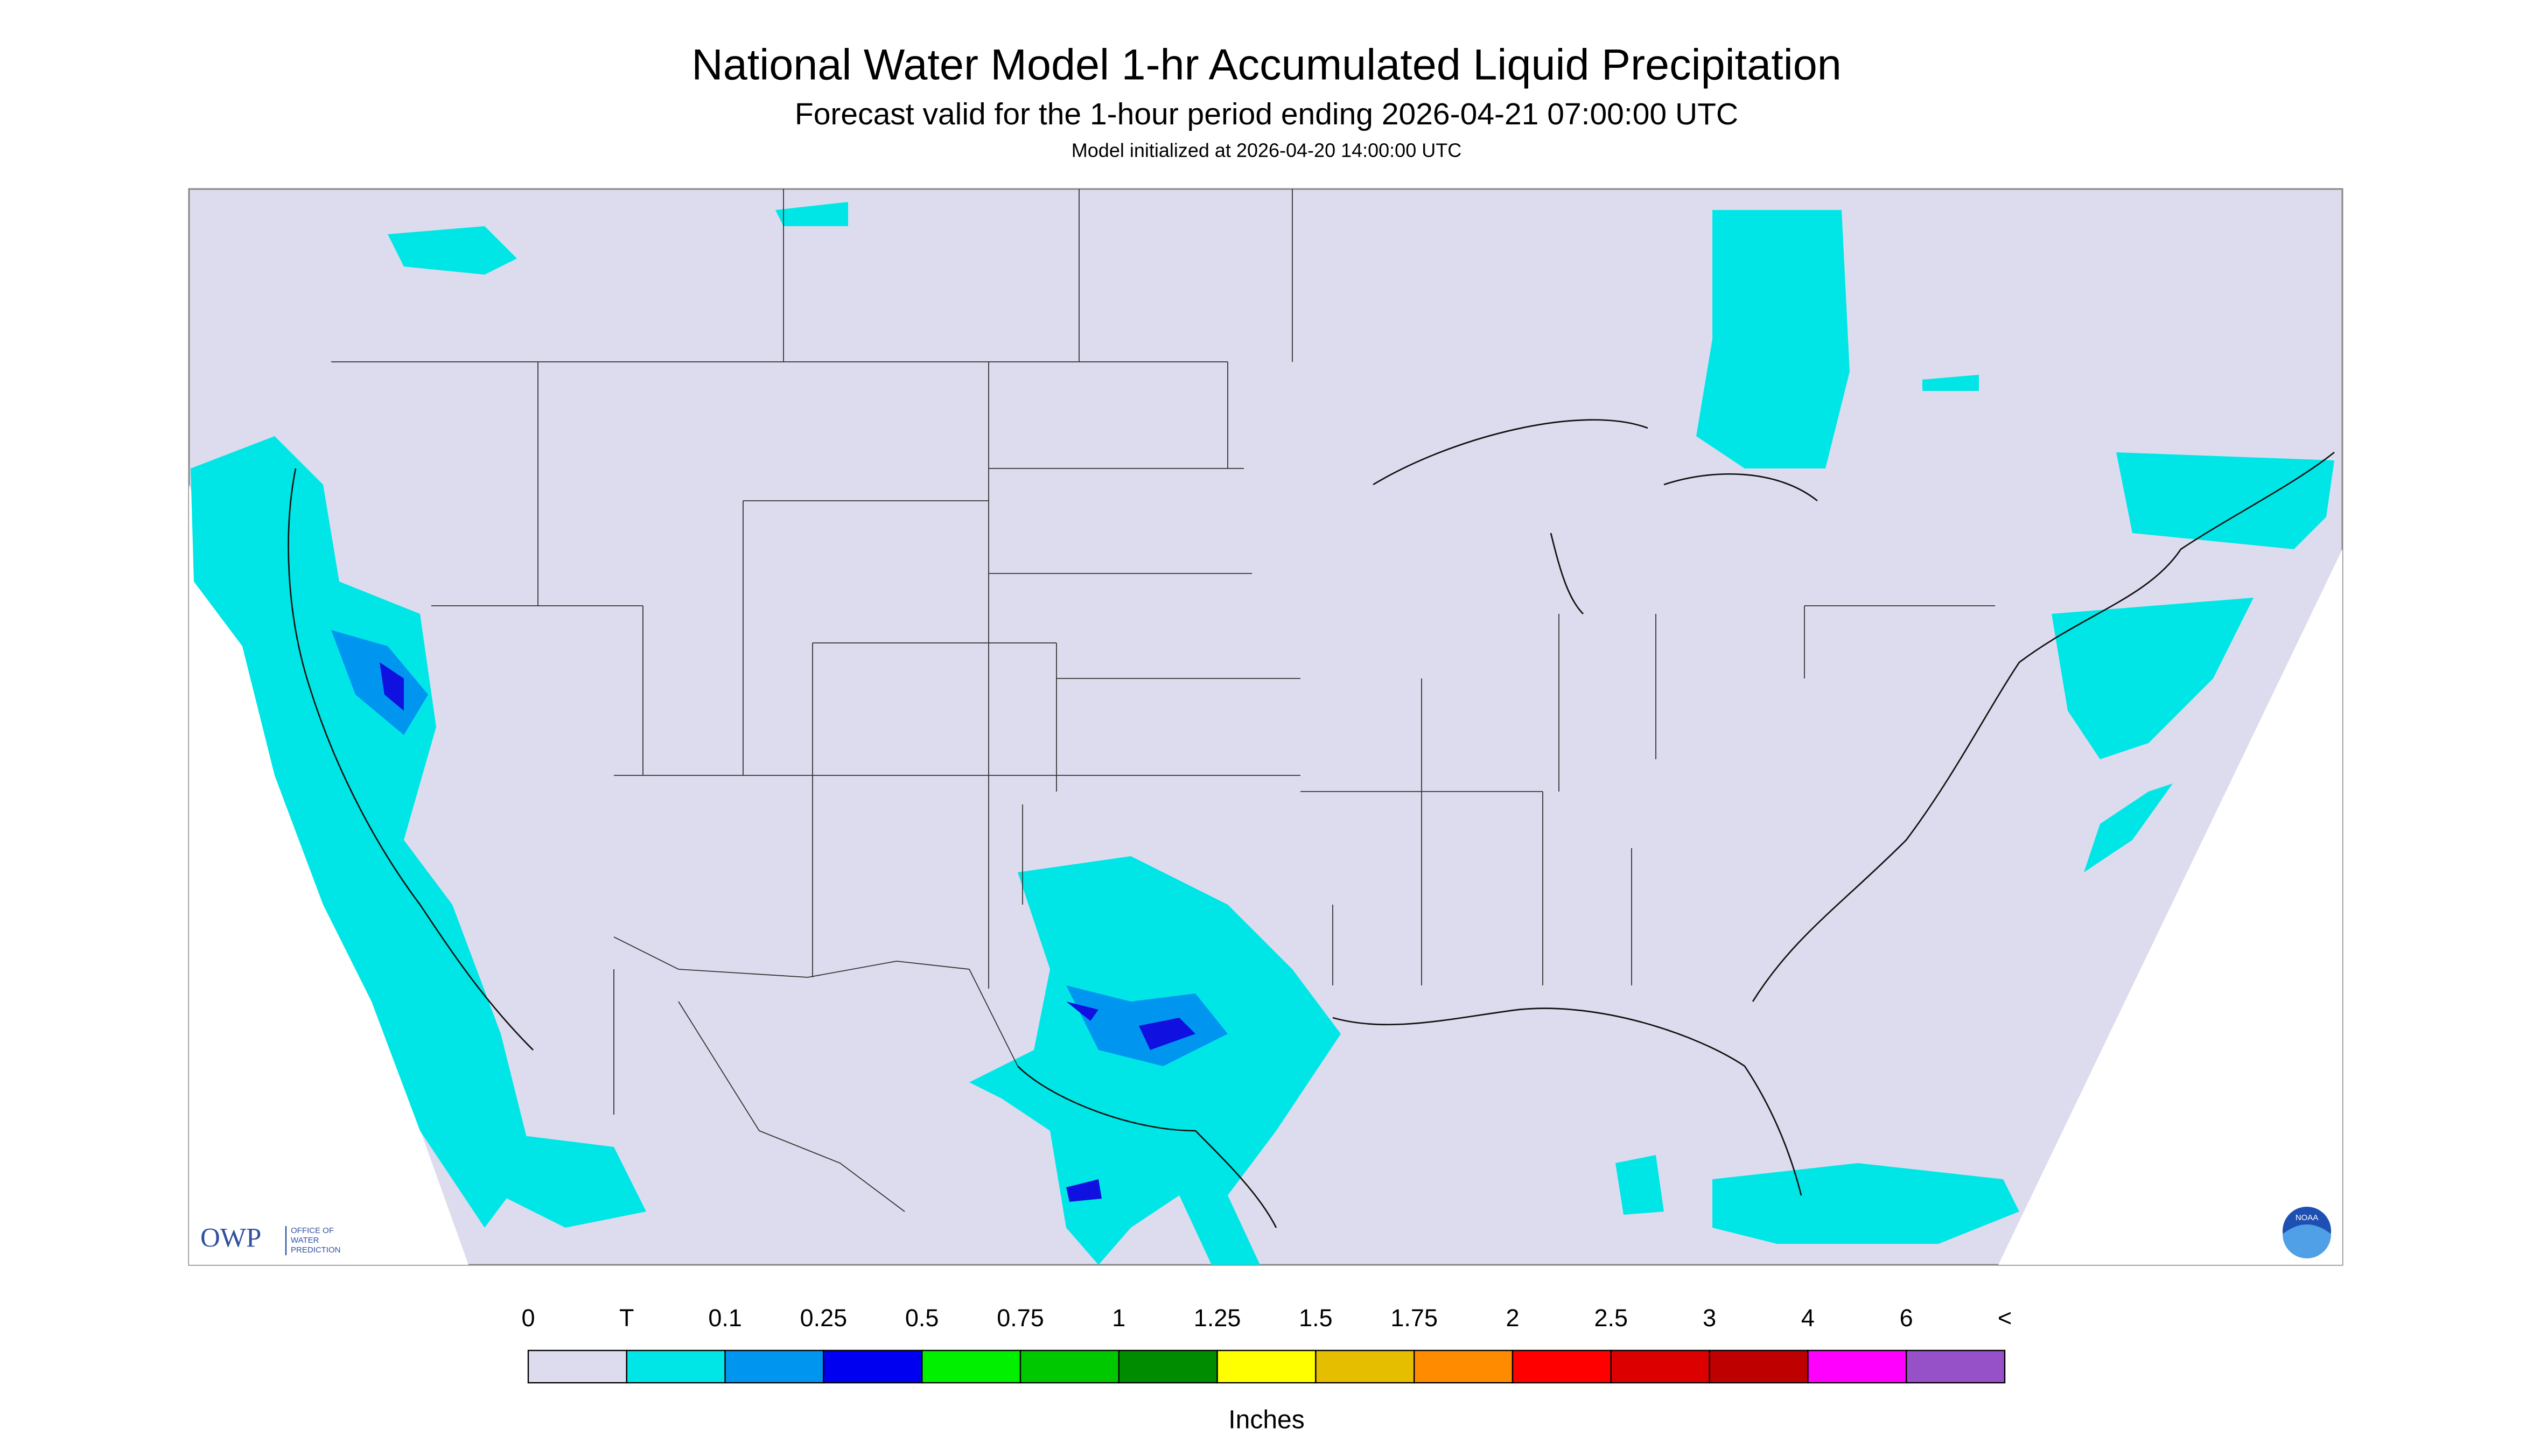 The image size is (2533, 1456). Describe the element at coordinates (1907, 1318) in the screenshot. I see `legend-label: 6` at that location.